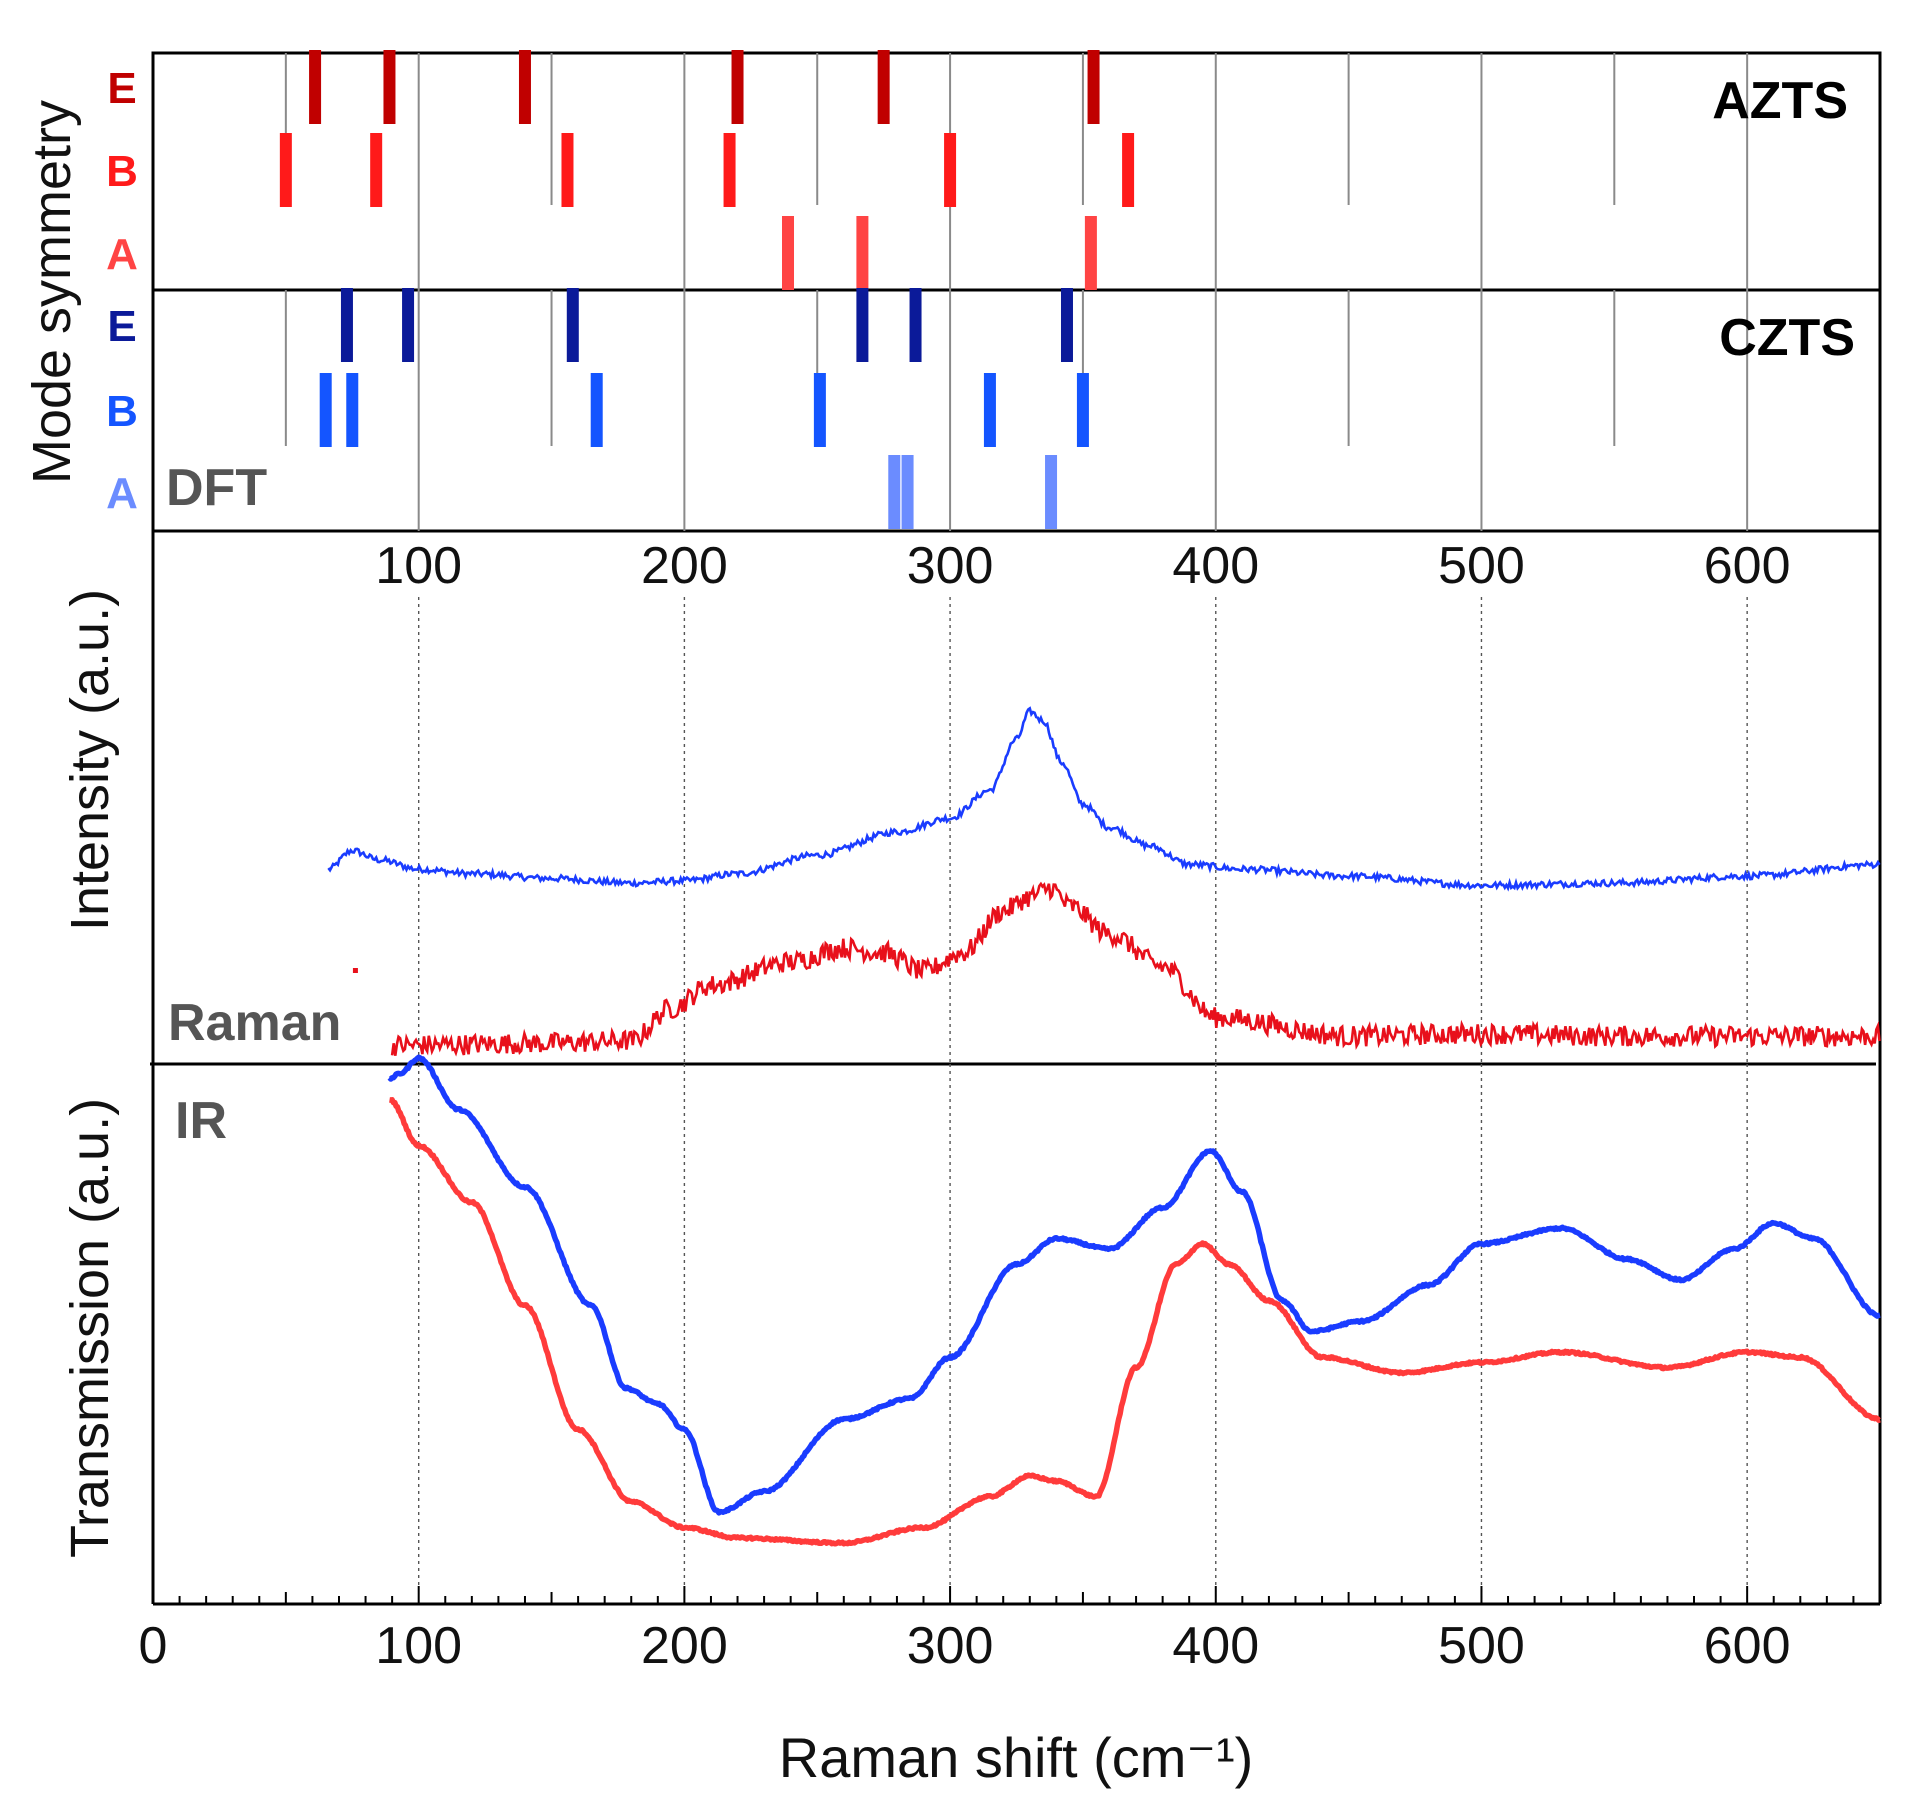  I want to click on x-axis-tick-labels: 0 100 200 300 400 500 600, so click(965, 1646).